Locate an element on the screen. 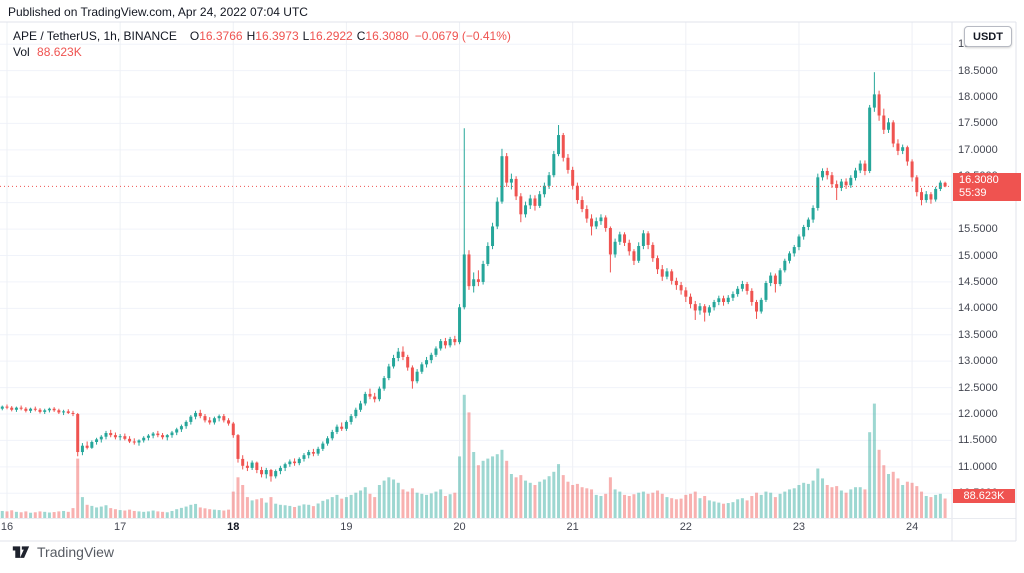 The width and height of the screenshot is (1024, 573). legend-symbol-title: APE / TetherUS, 1h, BINANCE is located at coordinates (95, 36).